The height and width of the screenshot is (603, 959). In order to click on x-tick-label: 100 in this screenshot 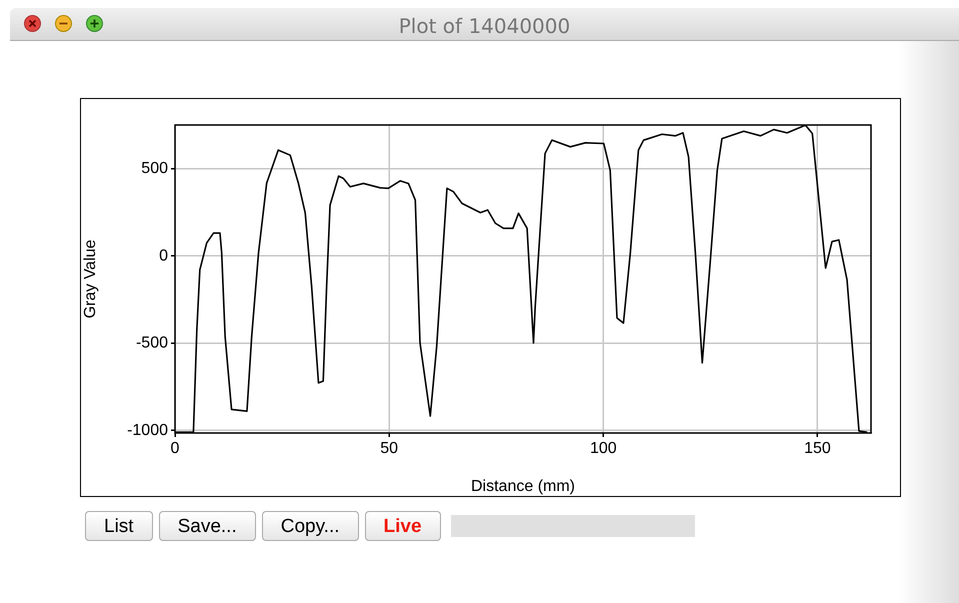, I will do `click(603, 449)`.